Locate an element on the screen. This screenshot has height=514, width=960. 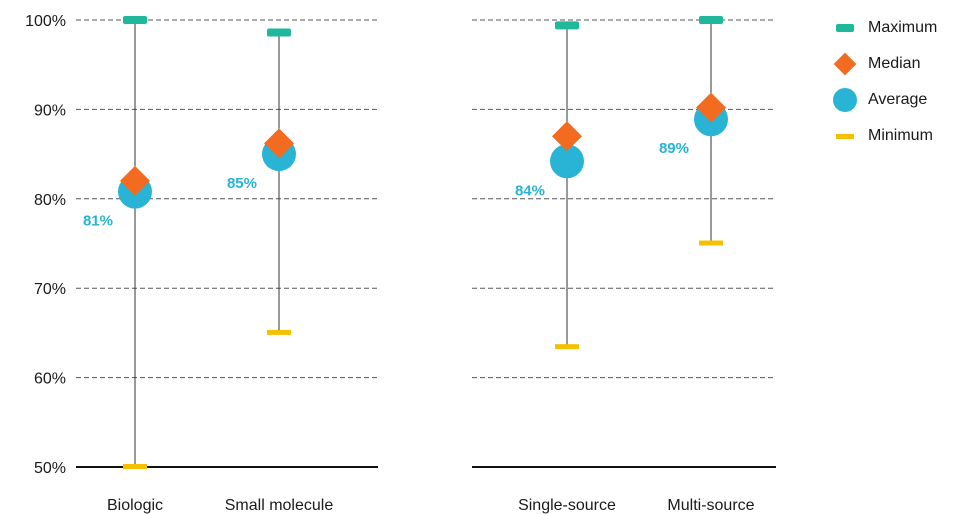
legend-item-median: Median is located at coordinates (884, 64).